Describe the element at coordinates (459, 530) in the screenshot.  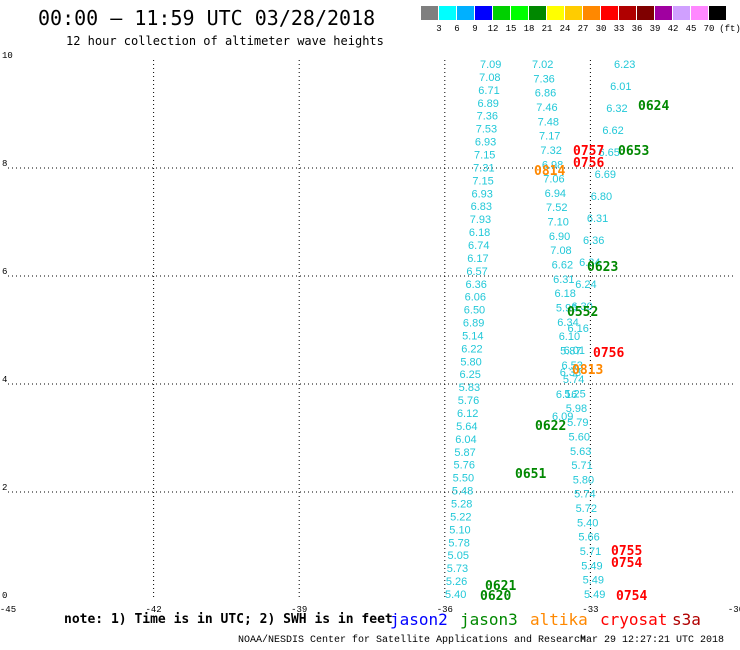
I see `track-left-swh: 5.10` at that location.